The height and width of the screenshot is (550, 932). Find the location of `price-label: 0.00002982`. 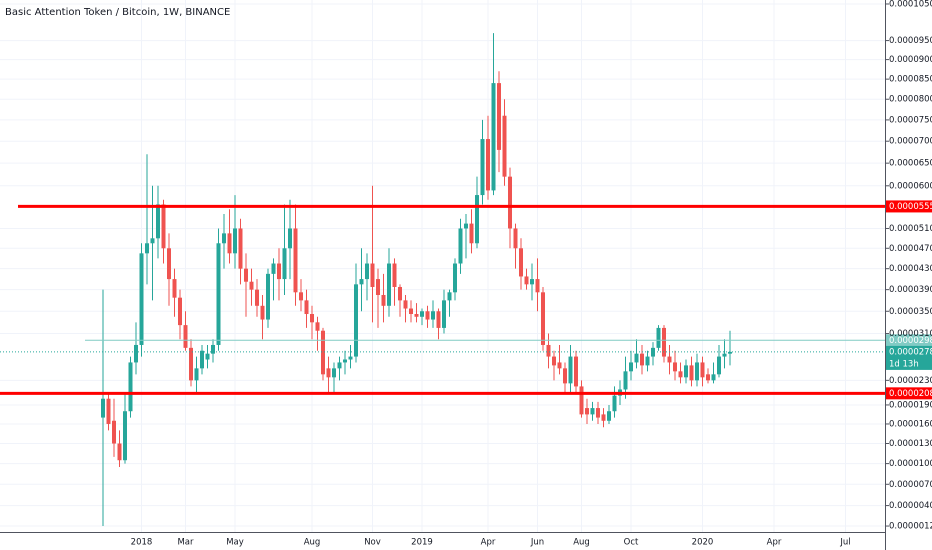

price-label: 0.00002982 is located at coordinates (910, 341).